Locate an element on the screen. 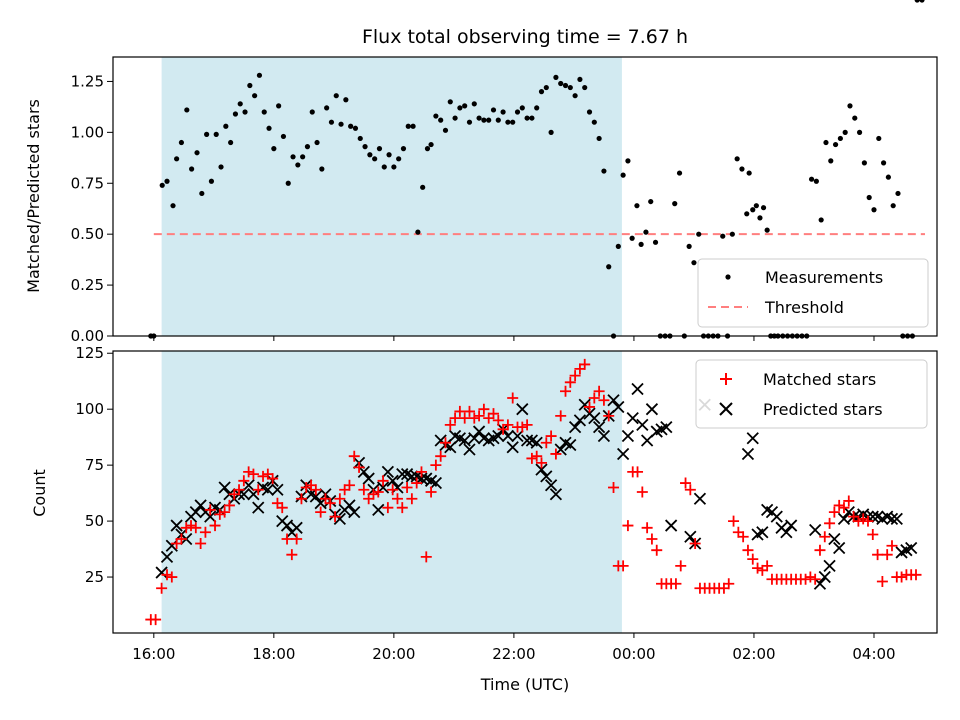 Image resolution: width=960 pixels, height=720 pixels. y-tick-label: 0.25 is located at coordinates (87, 285).